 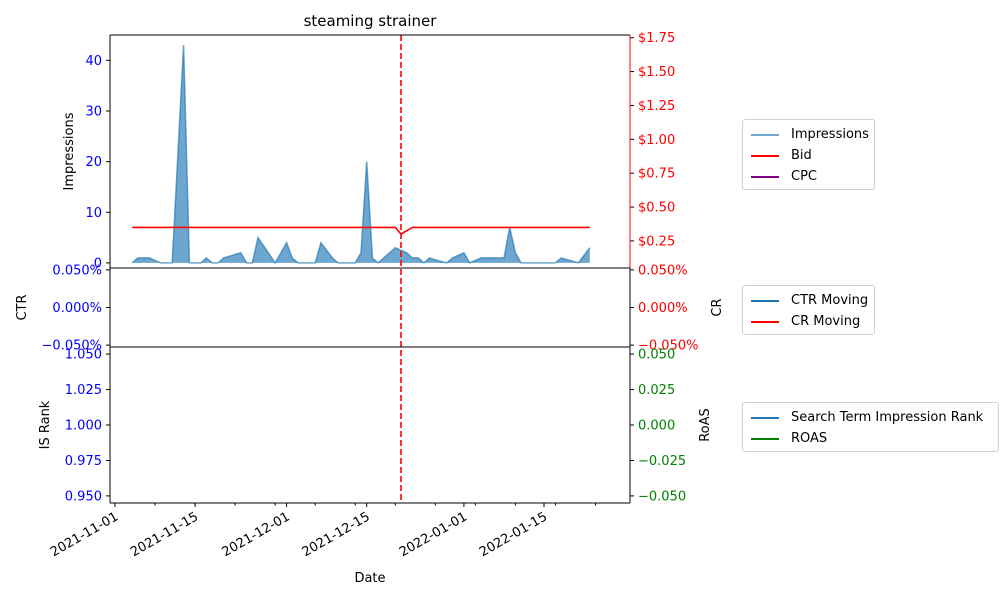 I want to click on y-tick-label-right: −0.050%, so click(x=668, y=346).